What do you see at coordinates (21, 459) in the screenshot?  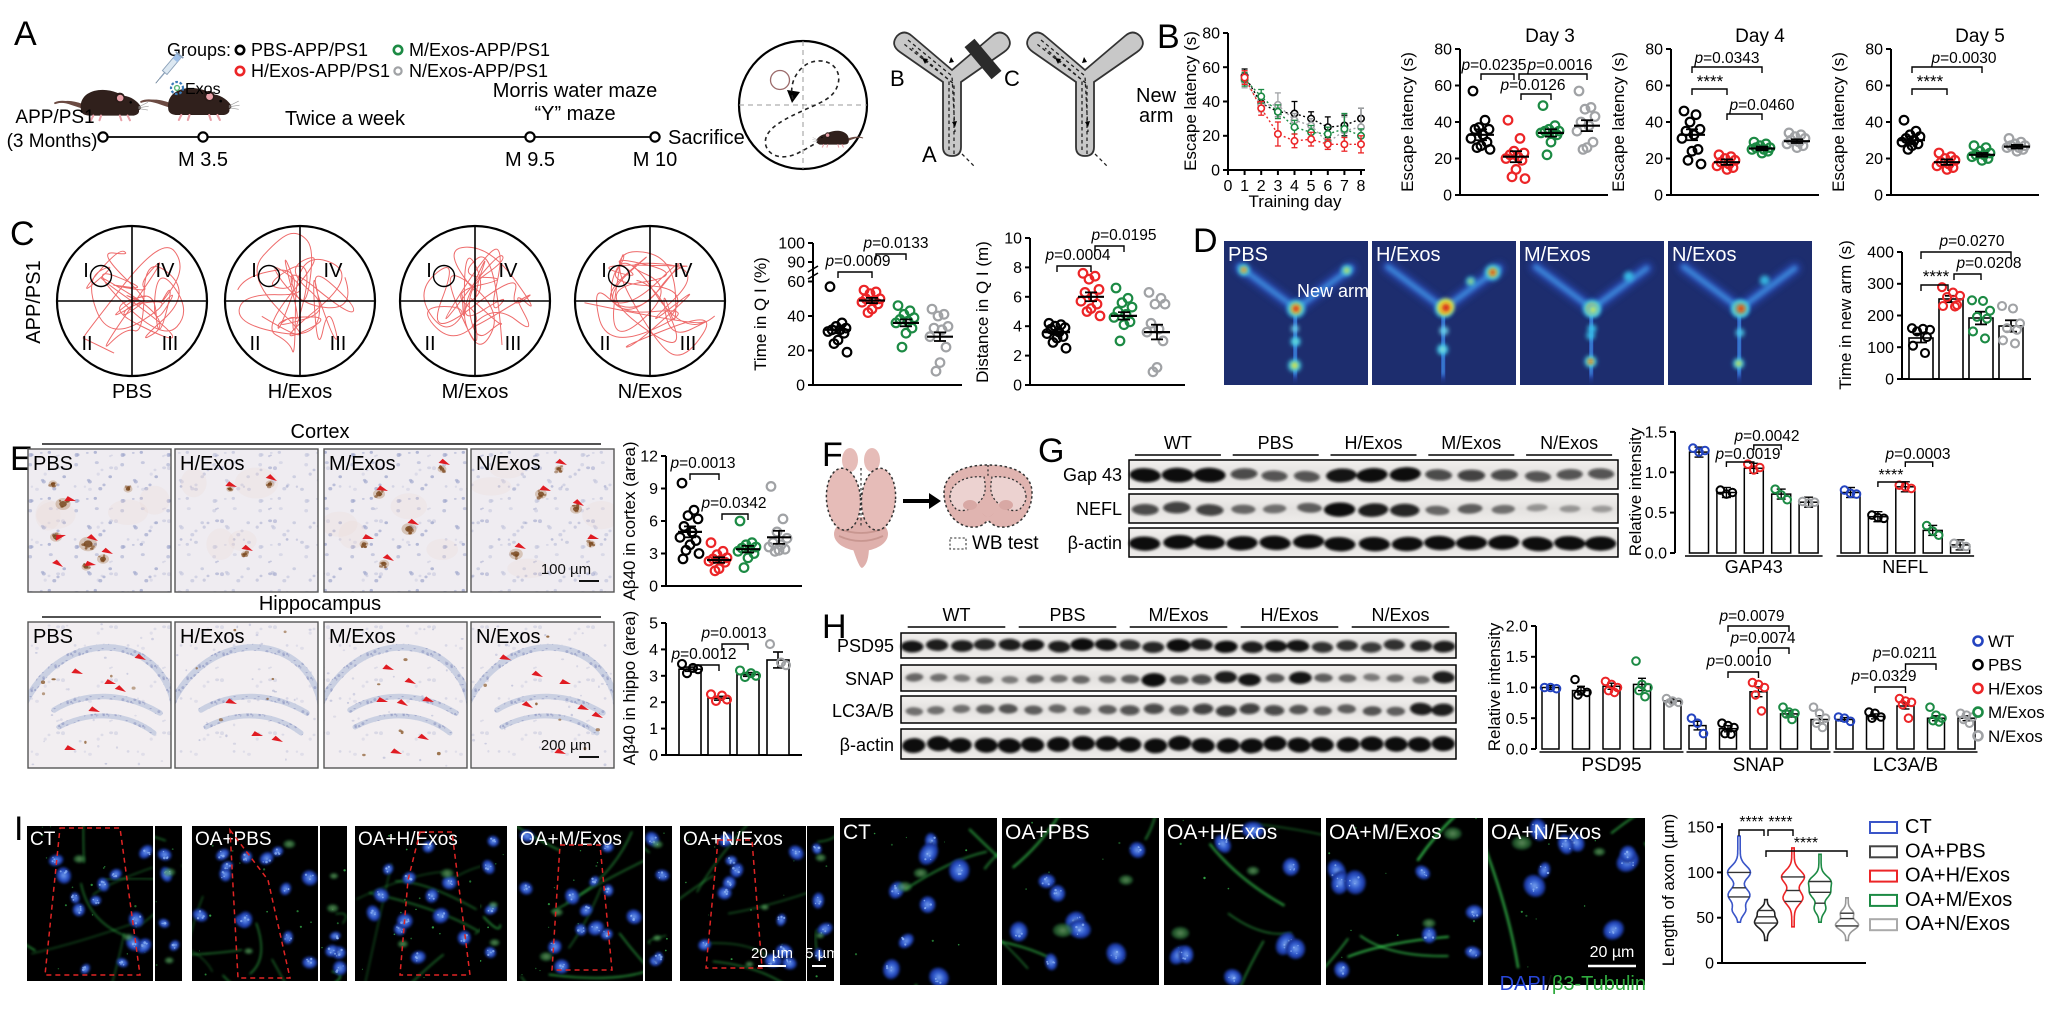 I see `svg-text: E` at bounding box center [21, 459].